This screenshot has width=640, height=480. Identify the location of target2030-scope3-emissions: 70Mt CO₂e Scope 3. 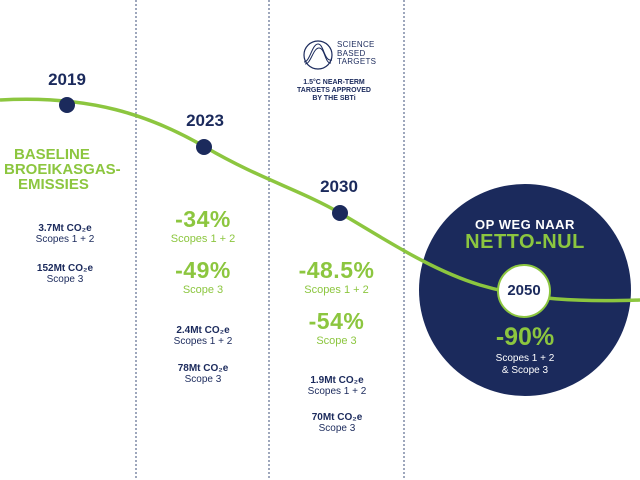
(337, 423).